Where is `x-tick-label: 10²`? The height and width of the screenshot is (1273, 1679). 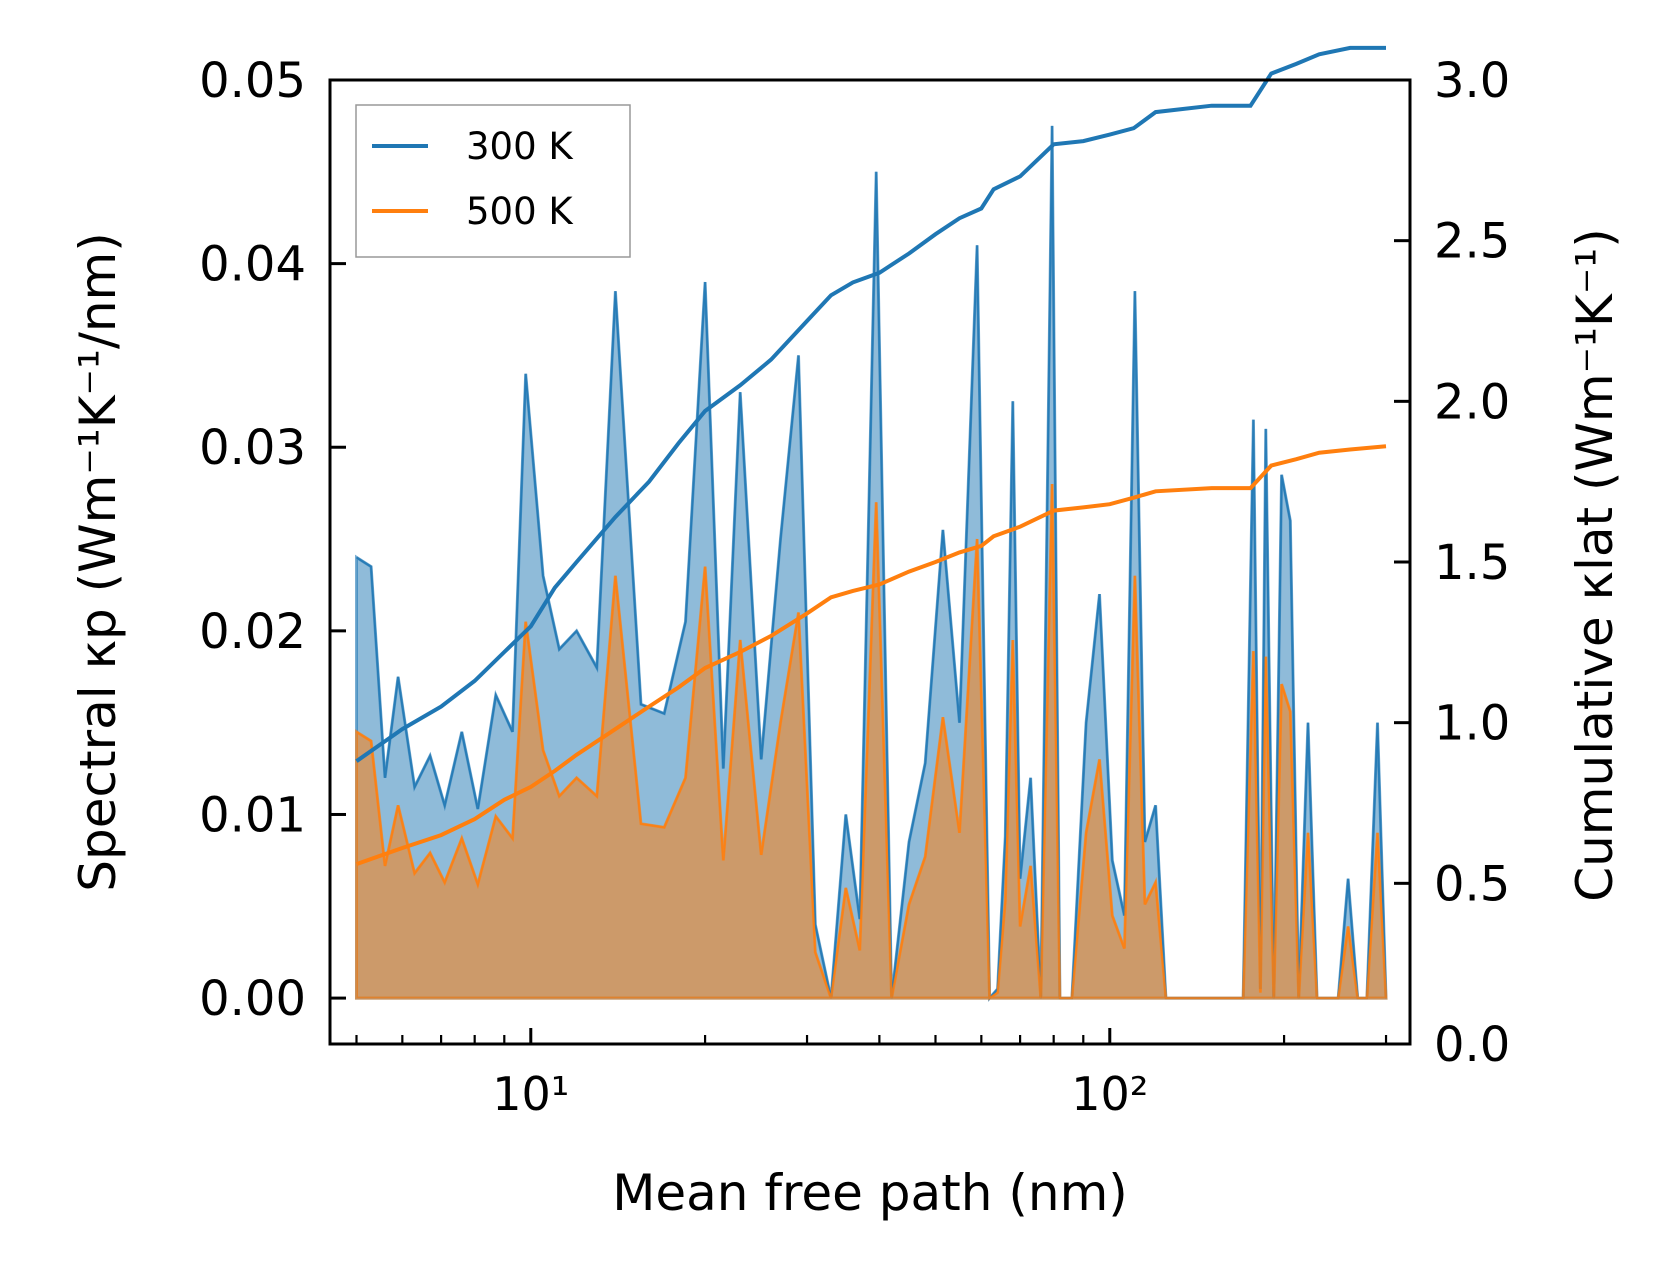
x-tick-label: 10² is located at coordinates (1109, 1094).